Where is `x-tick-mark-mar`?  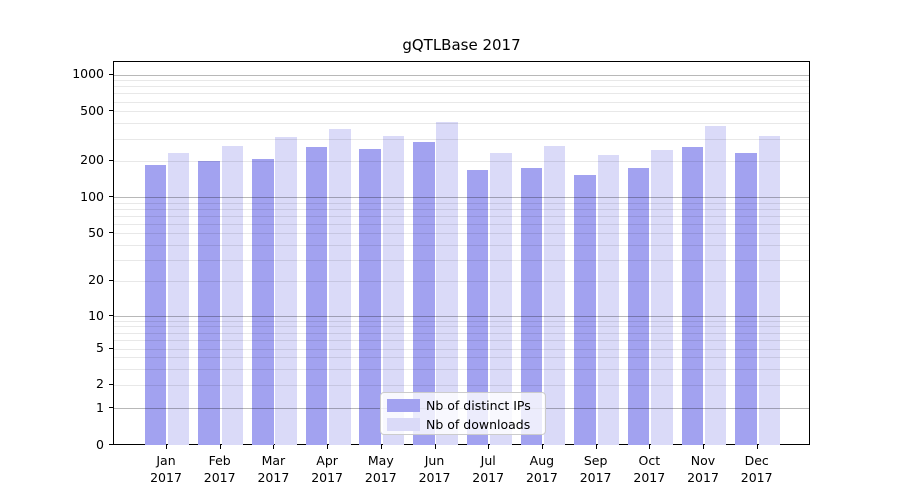
x-tick-mark-mar is located at coordinates (274, 447).